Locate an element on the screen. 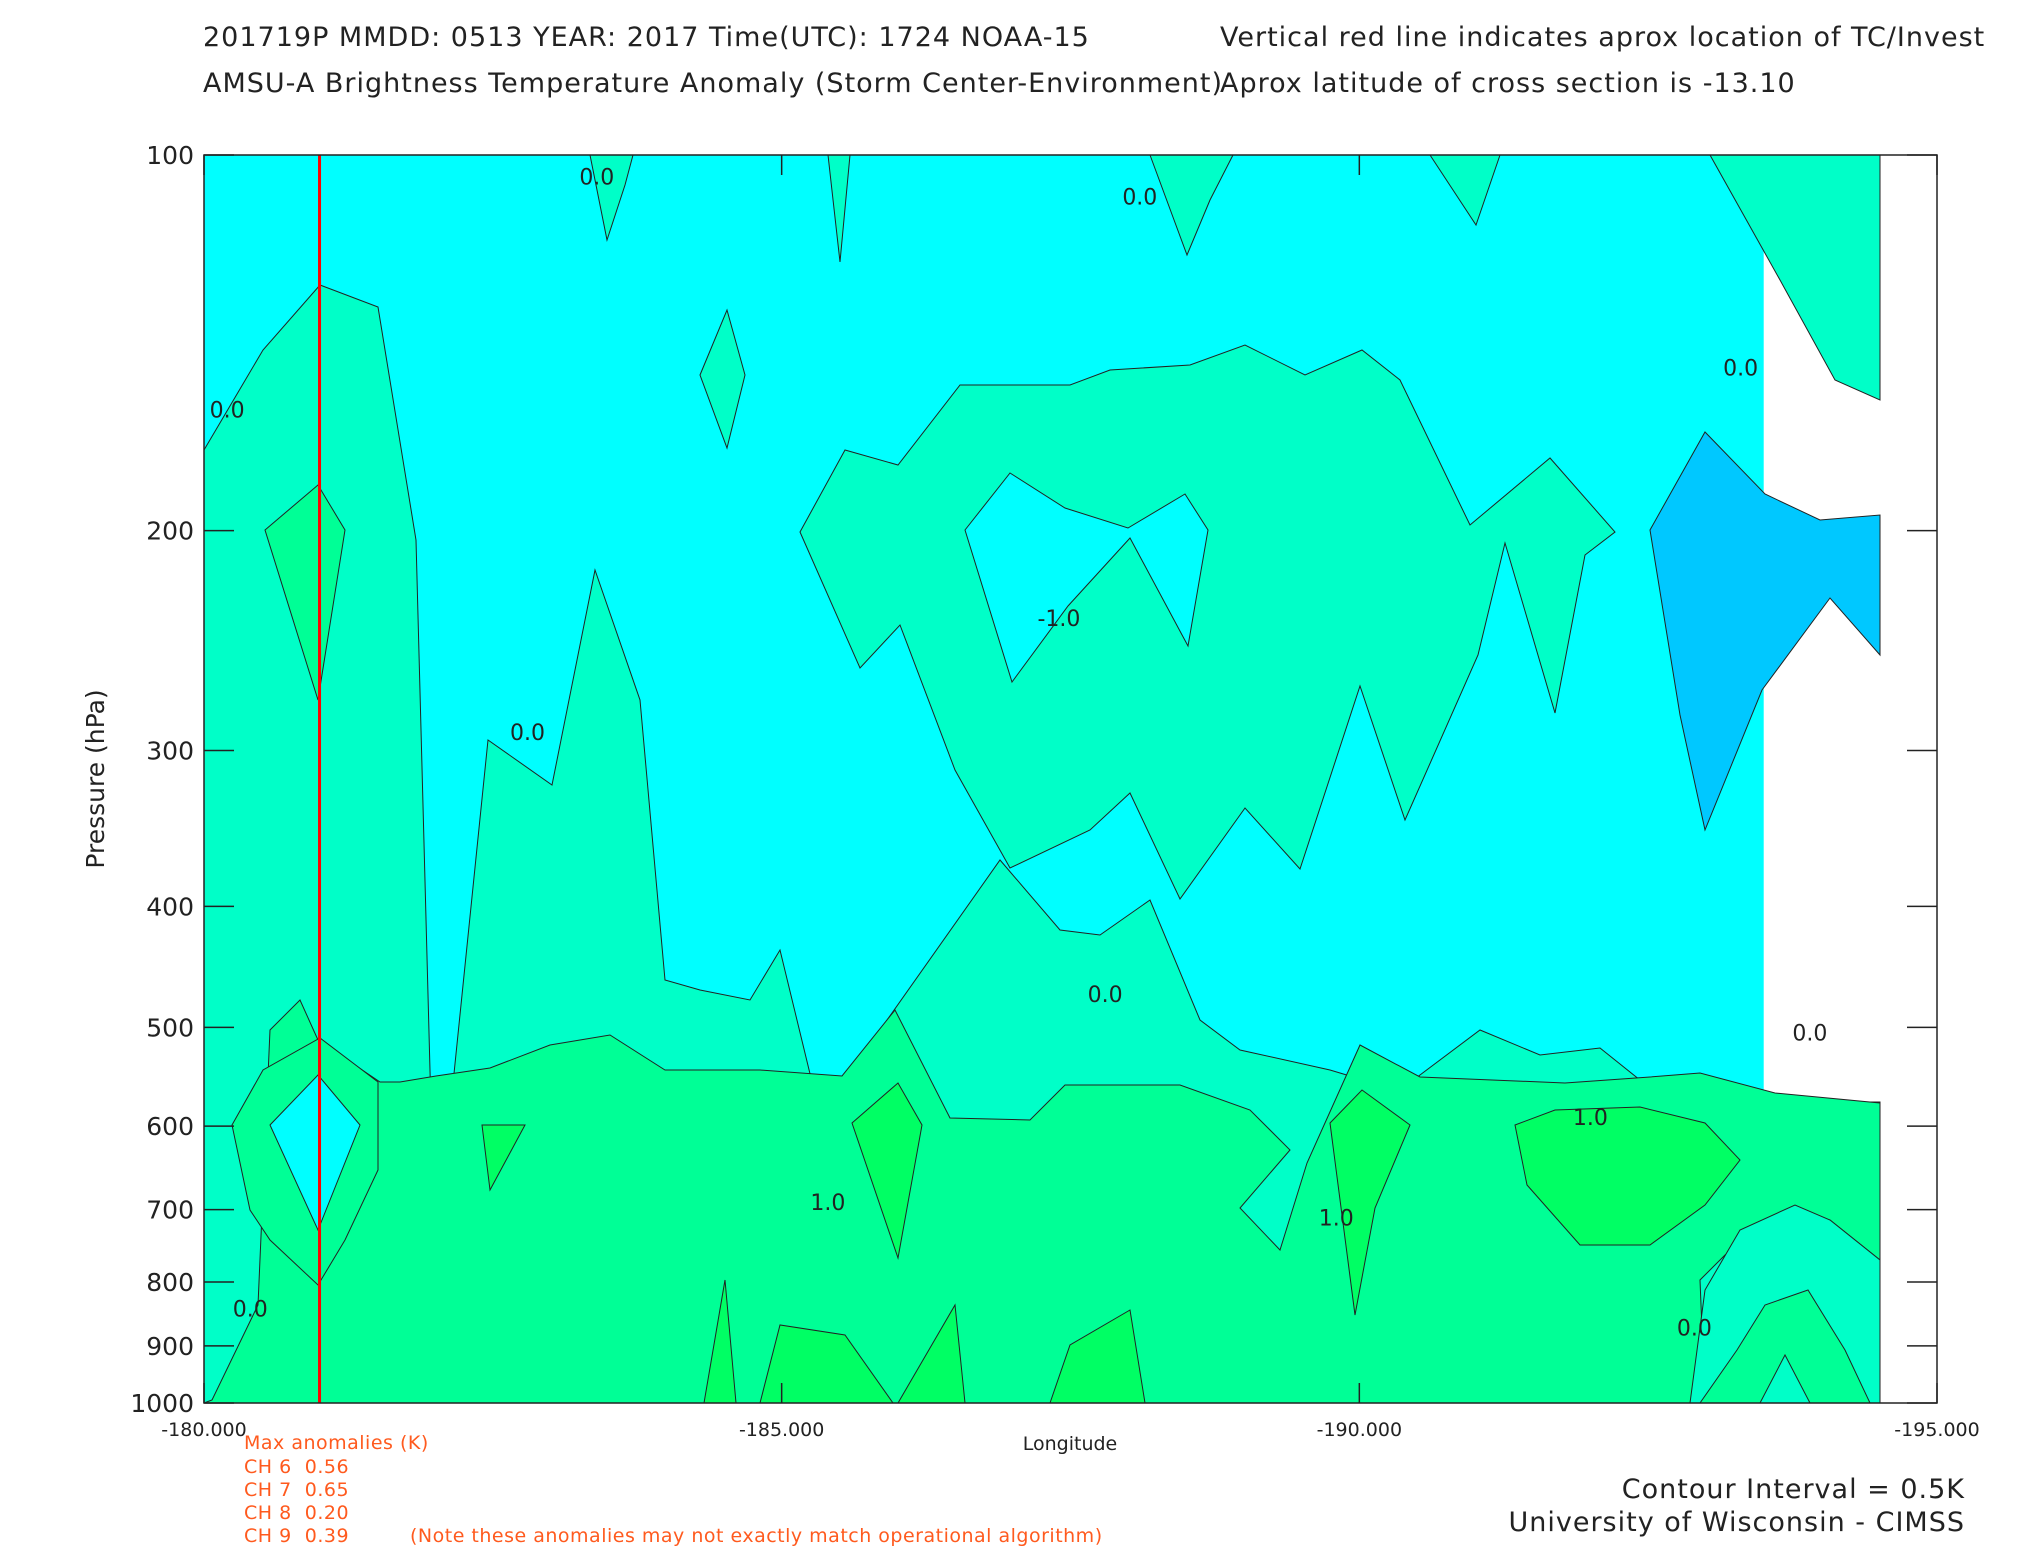 This screenshot has height=1550, width=2025. x-tick-labels: -180.000 -185.000 -190.000 -195.000 is located at coordinates (1070, 1430).